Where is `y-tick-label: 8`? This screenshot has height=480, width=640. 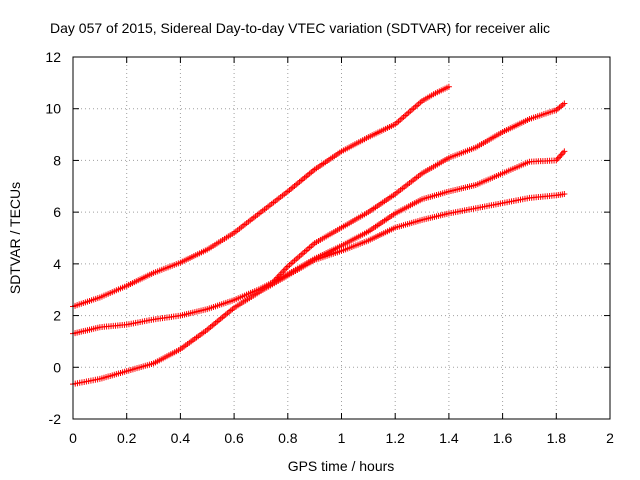
y-tick-label: 8 is located at coordinates (57, 160).